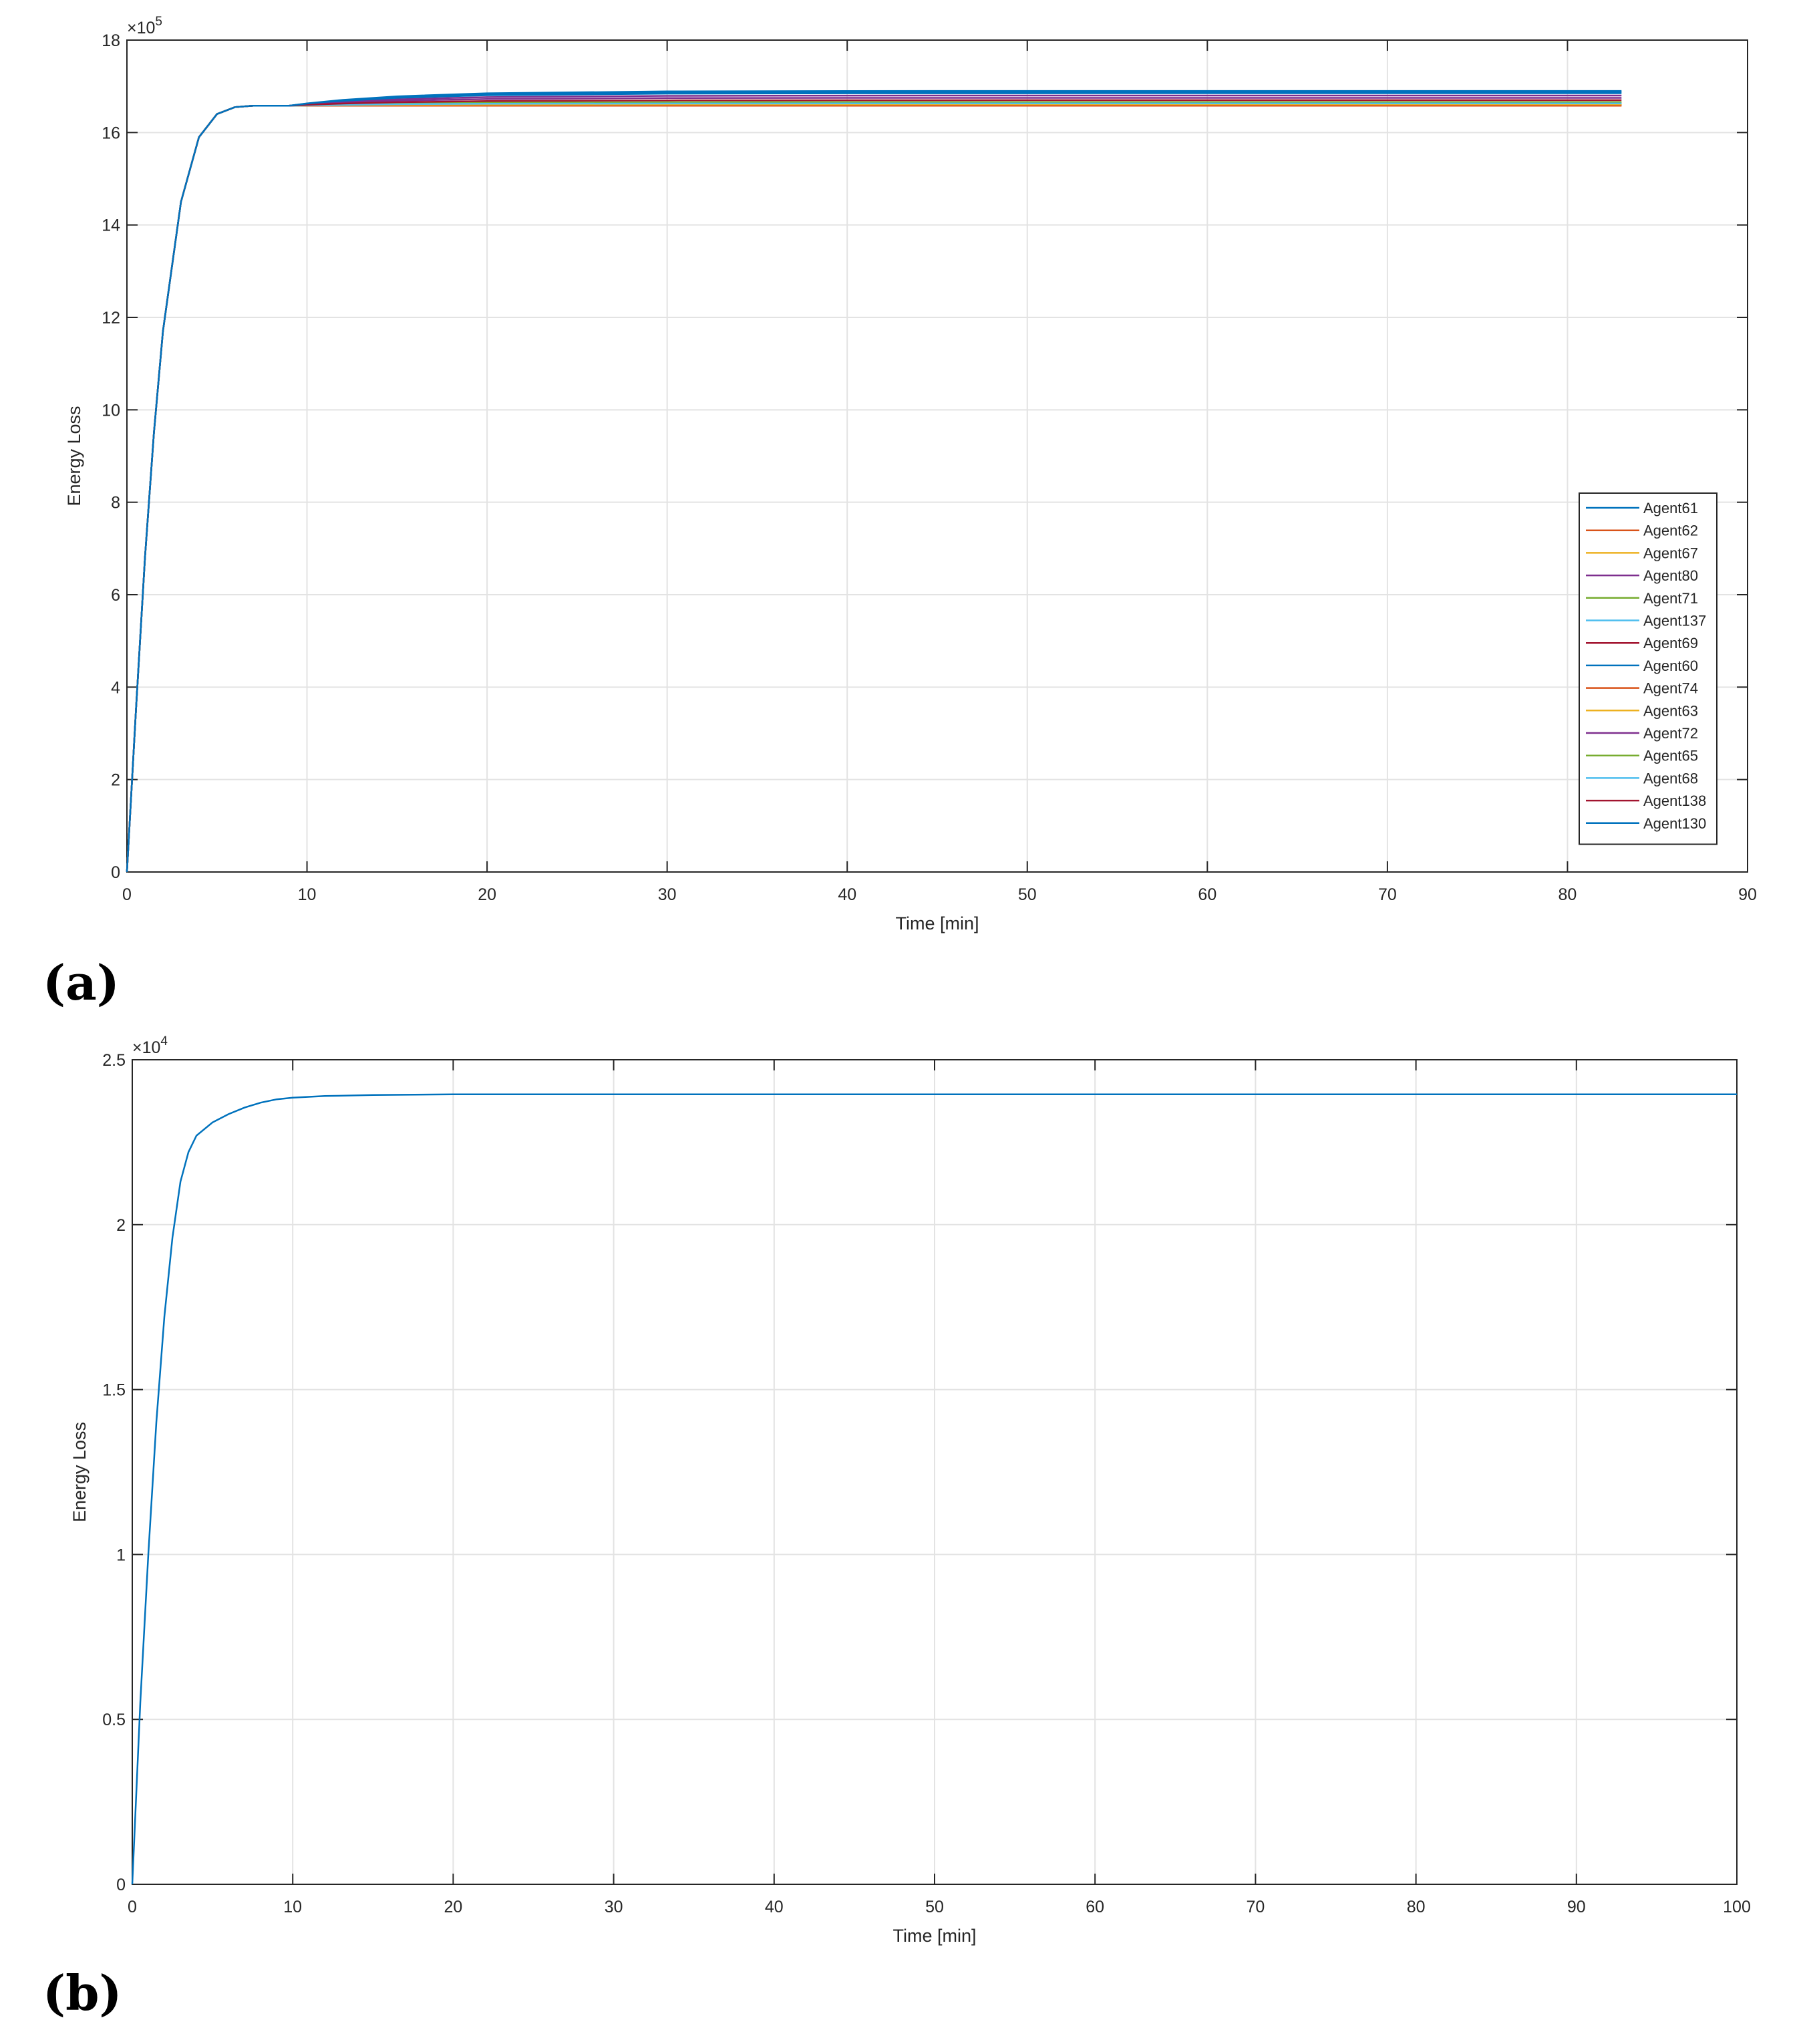 This screenshot has width=1799, height=2044. Describe the element at coordinates (111, 40) in the screenshot. I see `y-tick-label: 18` at that location.